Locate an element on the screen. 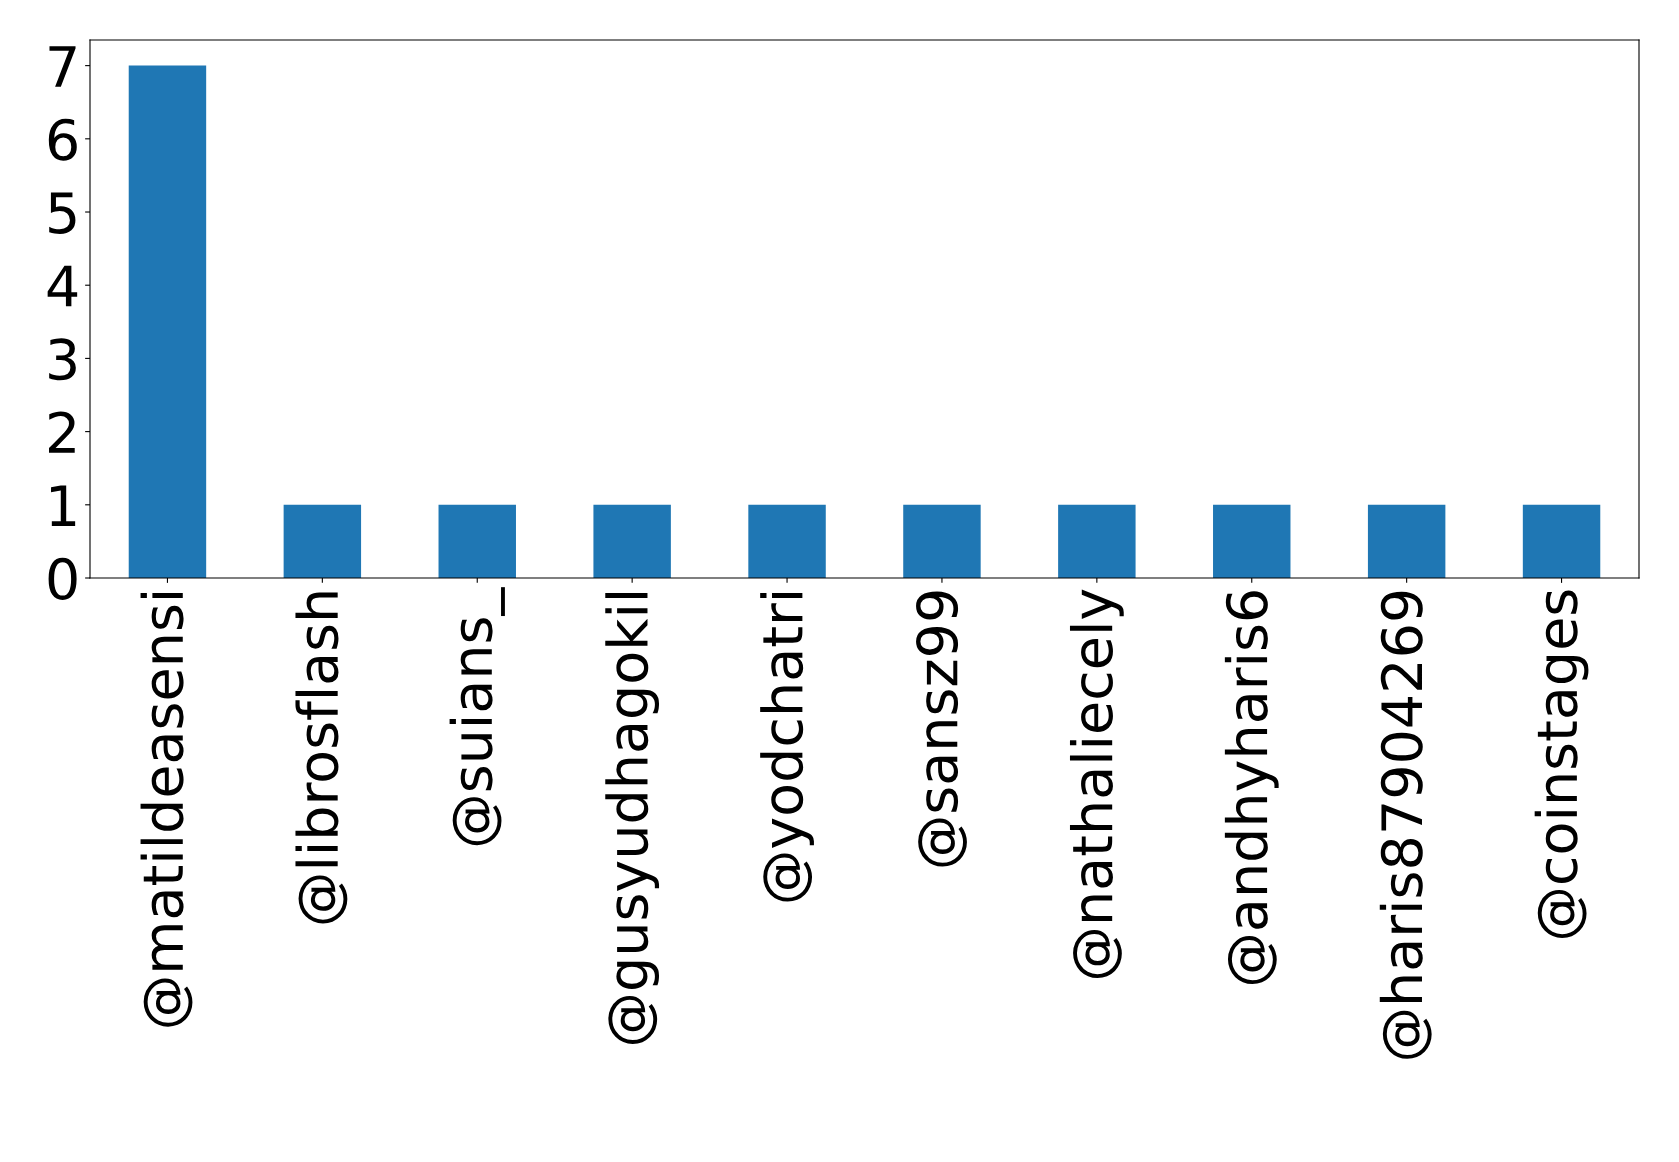 Image resolution: width=1679 pixels, height=1162 pixels. x-tick-label: @andhyharis6 is located at coordinates (1251, 788).